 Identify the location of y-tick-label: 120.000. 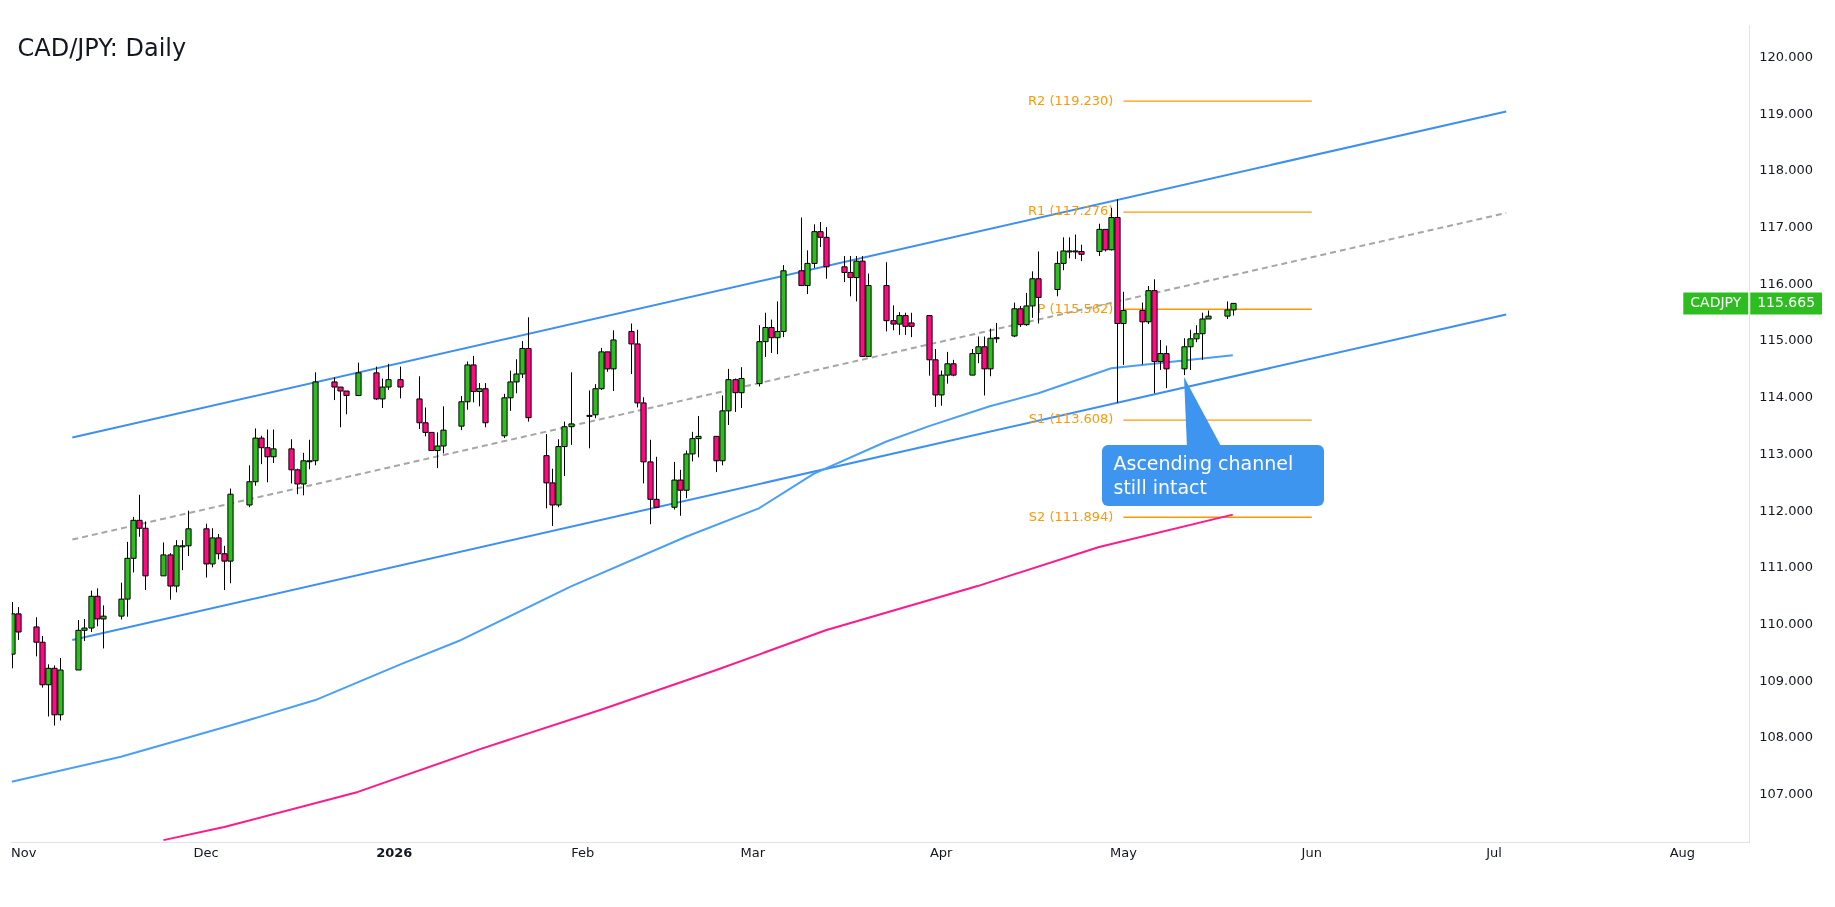
(1786, 56).